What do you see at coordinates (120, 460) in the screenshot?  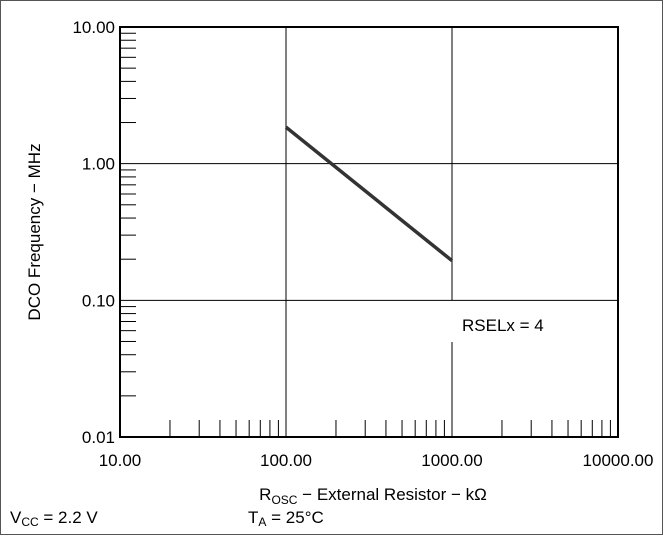 I see `x-tick-label: 10.00` at bounding box center [120, 460].